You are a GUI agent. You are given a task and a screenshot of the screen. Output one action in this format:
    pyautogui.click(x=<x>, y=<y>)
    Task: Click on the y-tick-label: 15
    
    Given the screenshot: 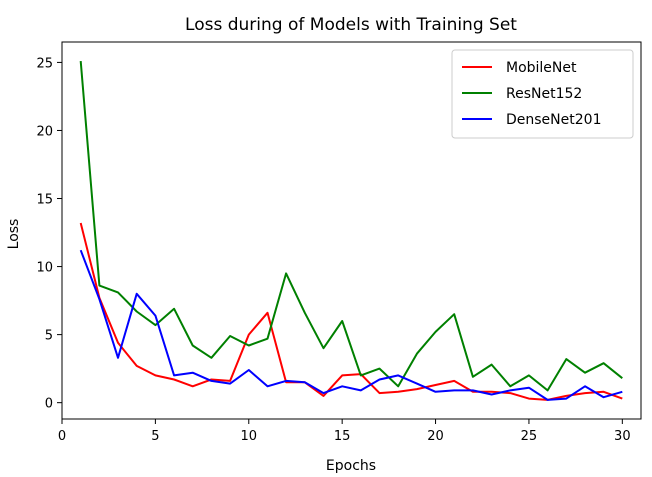 What is the action you would take?
    pyautogui.click(x=44, y=200)
    